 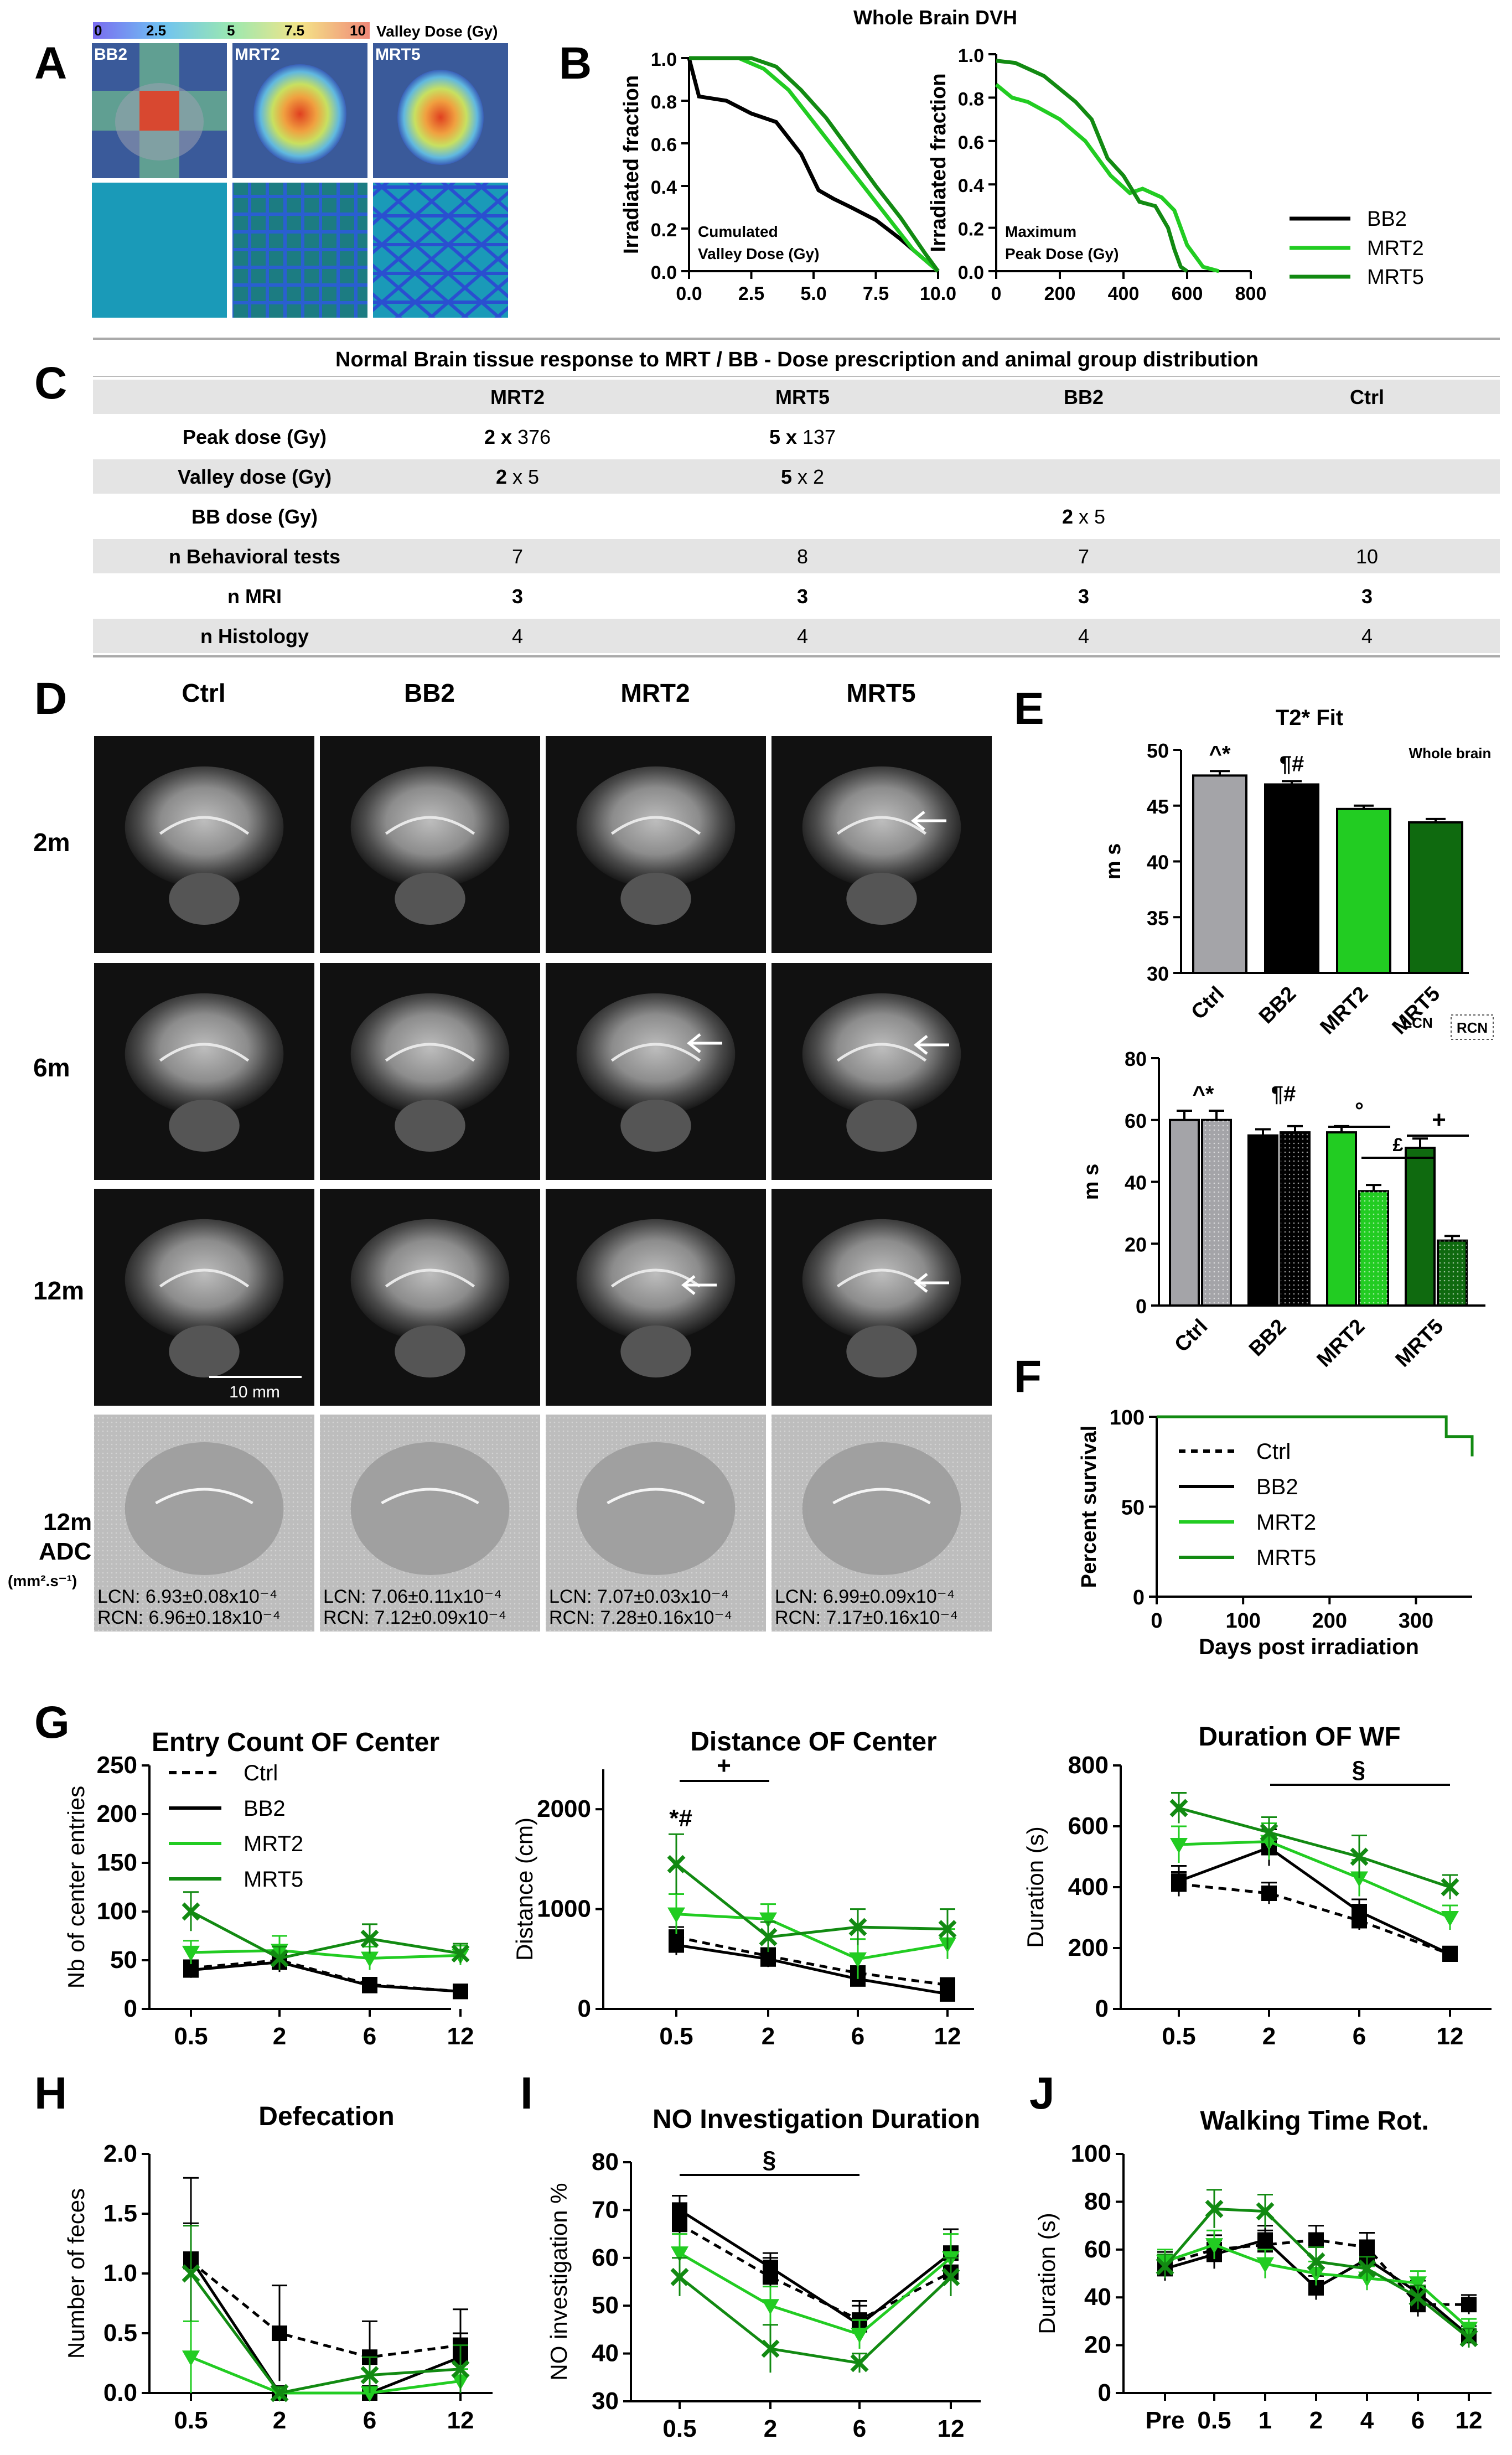 I want to click on y-tick-label: 20, so click(x=1136, y=1244).